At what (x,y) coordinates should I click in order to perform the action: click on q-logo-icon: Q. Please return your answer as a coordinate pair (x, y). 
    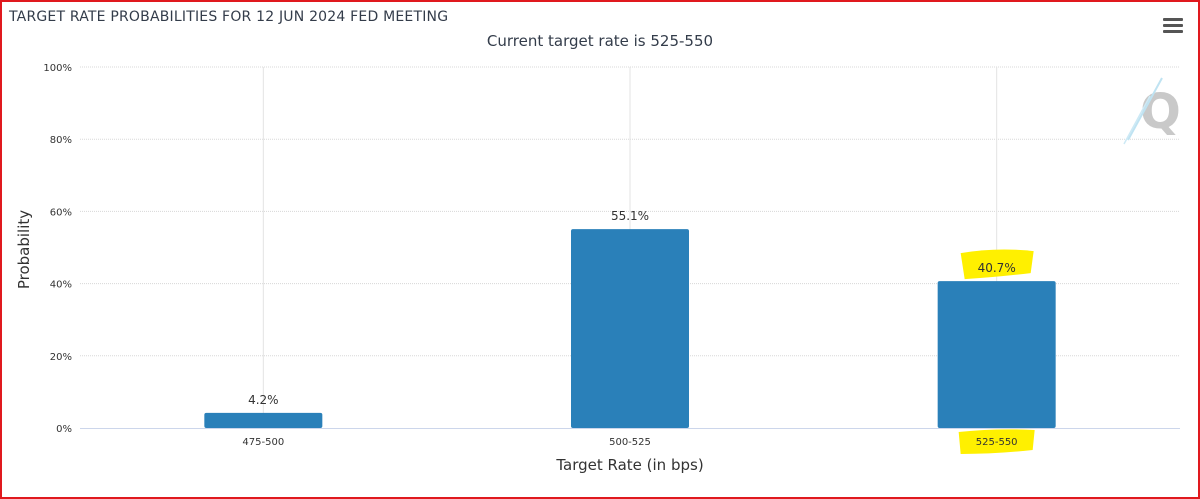
    Looking at the image, I should click on (1152, 111).